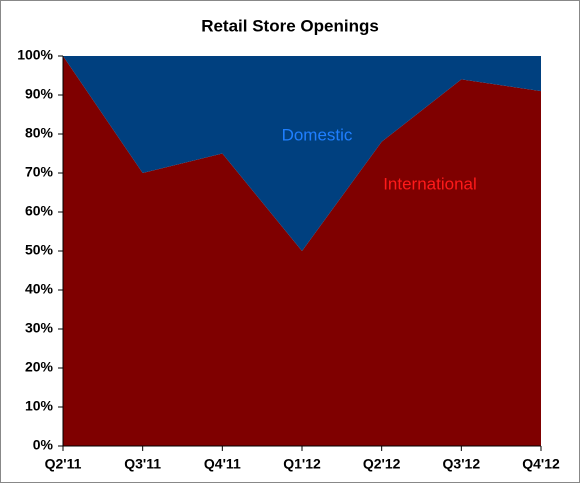 The image size is (580, 483). Describe the element at coordinates (39, 211) in the screenshot. I see `y-tick-label: 60%` at that location.